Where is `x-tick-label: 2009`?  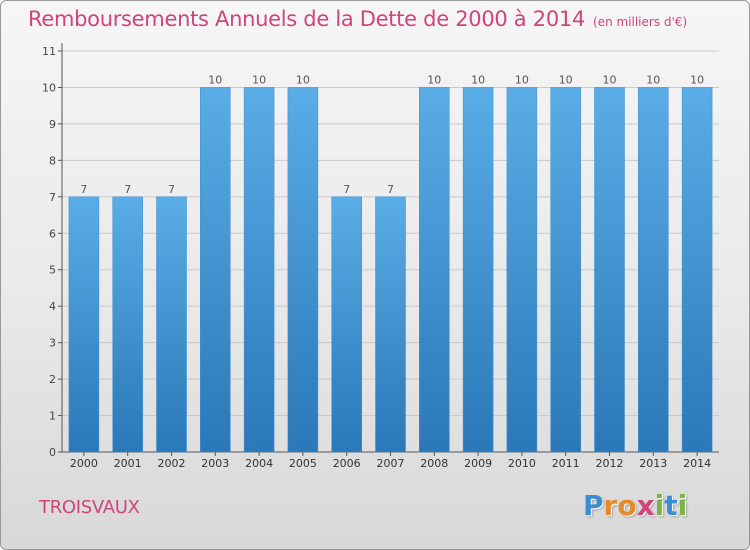 x-tick-label: 2009 is located at coordinates (478, 463).